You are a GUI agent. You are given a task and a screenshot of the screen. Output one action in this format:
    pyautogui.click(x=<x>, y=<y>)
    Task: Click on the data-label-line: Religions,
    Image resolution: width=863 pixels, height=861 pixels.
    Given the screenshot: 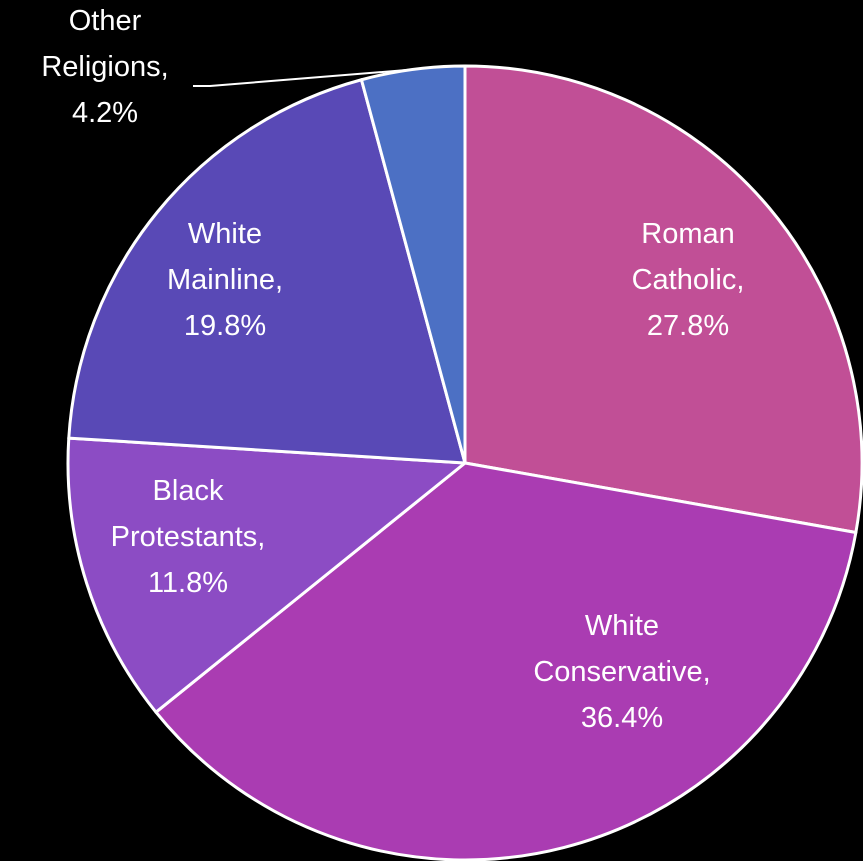 What is the action you would take?
    pyautogui.click(x=104, y=67)
    